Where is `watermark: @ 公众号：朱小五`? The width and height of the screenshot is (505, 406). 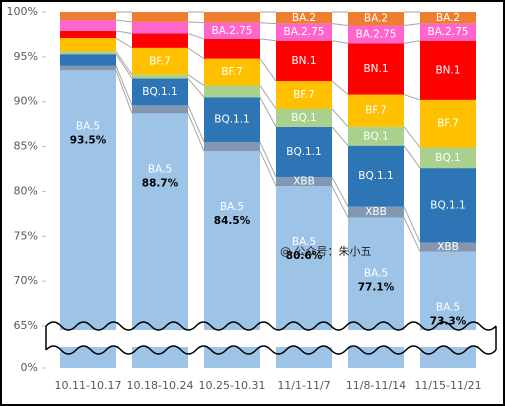 watermark: @ 公众号：朱小五 is located at coordinates (326, 251).